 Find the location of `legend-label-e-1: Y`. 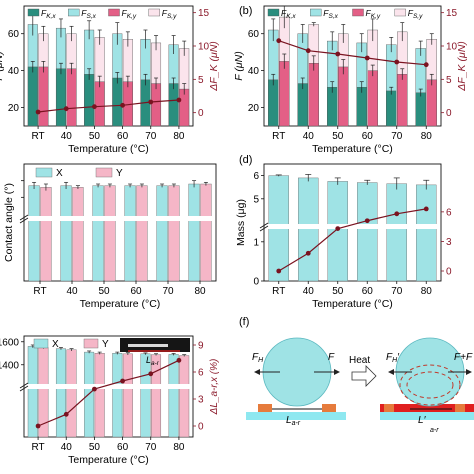

legend-label-e-1: Y is located at coordinates (105, 344).